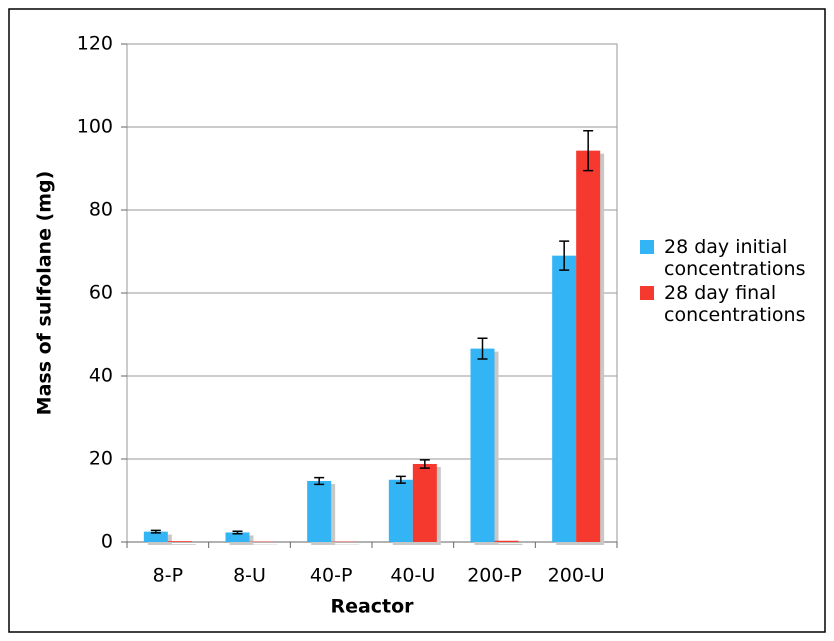 The height and width of the screenshot is (641, 834). Describe the element at coordinates (45, 293) in the screenshot. I see `y-axis-label: Mass of sulfolane (mg)` at that location.